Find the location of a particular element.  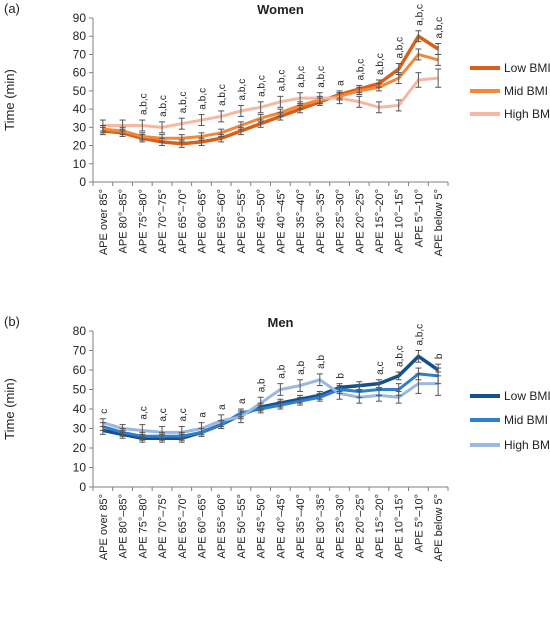

series-line-mid-bmi is located at coordinates (270, 405).